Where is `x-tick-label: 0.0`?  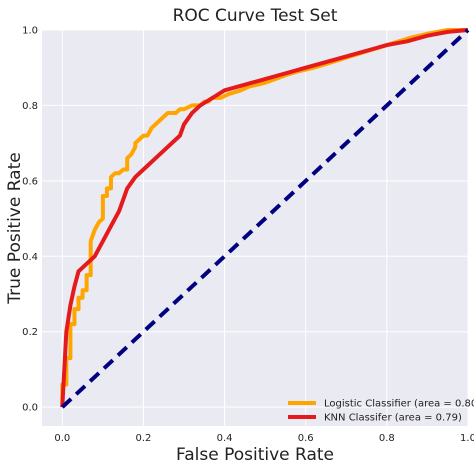 x-tick-label: 0.0 is located at coordinates (62, 438).